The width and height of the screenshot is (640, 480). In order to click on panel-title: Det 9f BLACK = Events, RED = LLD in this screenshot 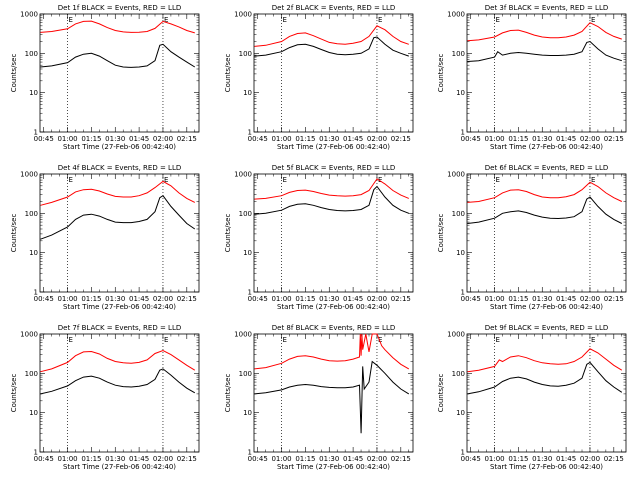, I will do `click(546, 328)`.